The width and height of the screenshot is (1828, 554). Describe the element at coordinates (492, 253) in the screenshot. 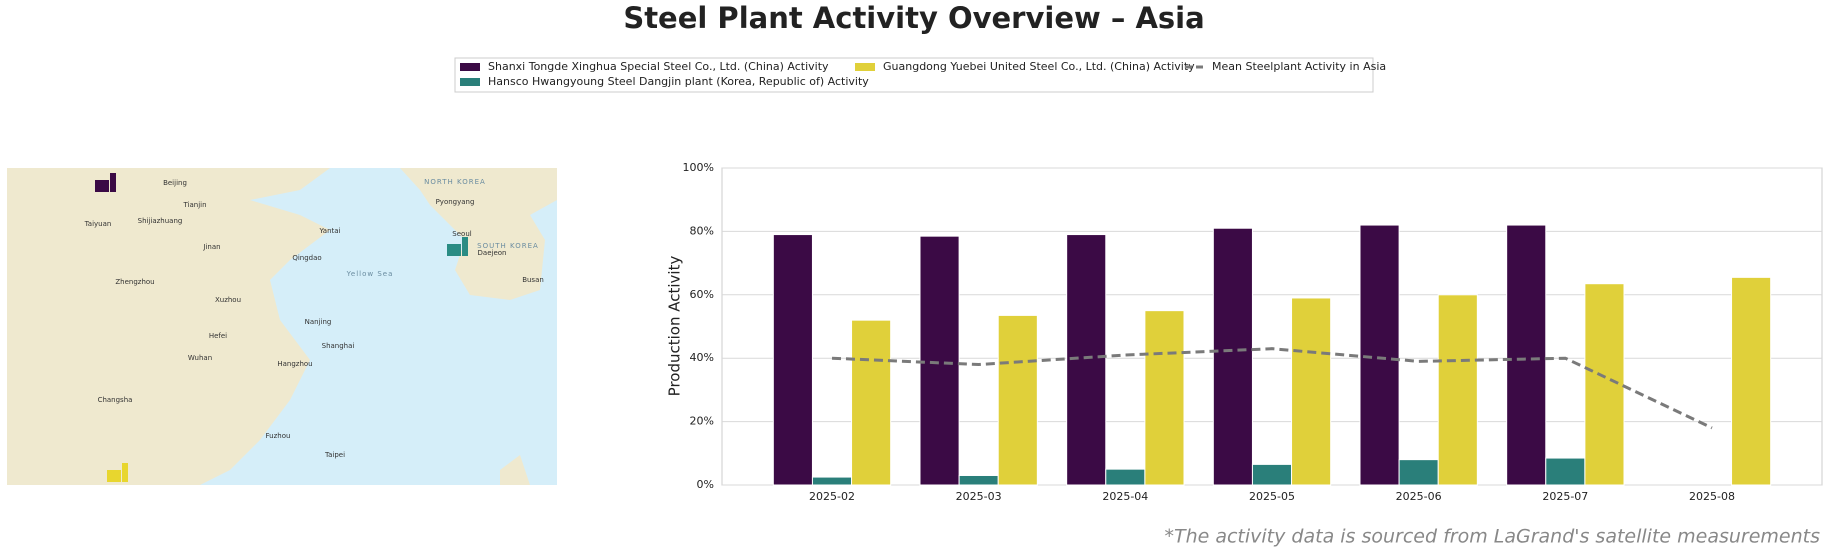

I see `map-label: Daejeon` at that location.